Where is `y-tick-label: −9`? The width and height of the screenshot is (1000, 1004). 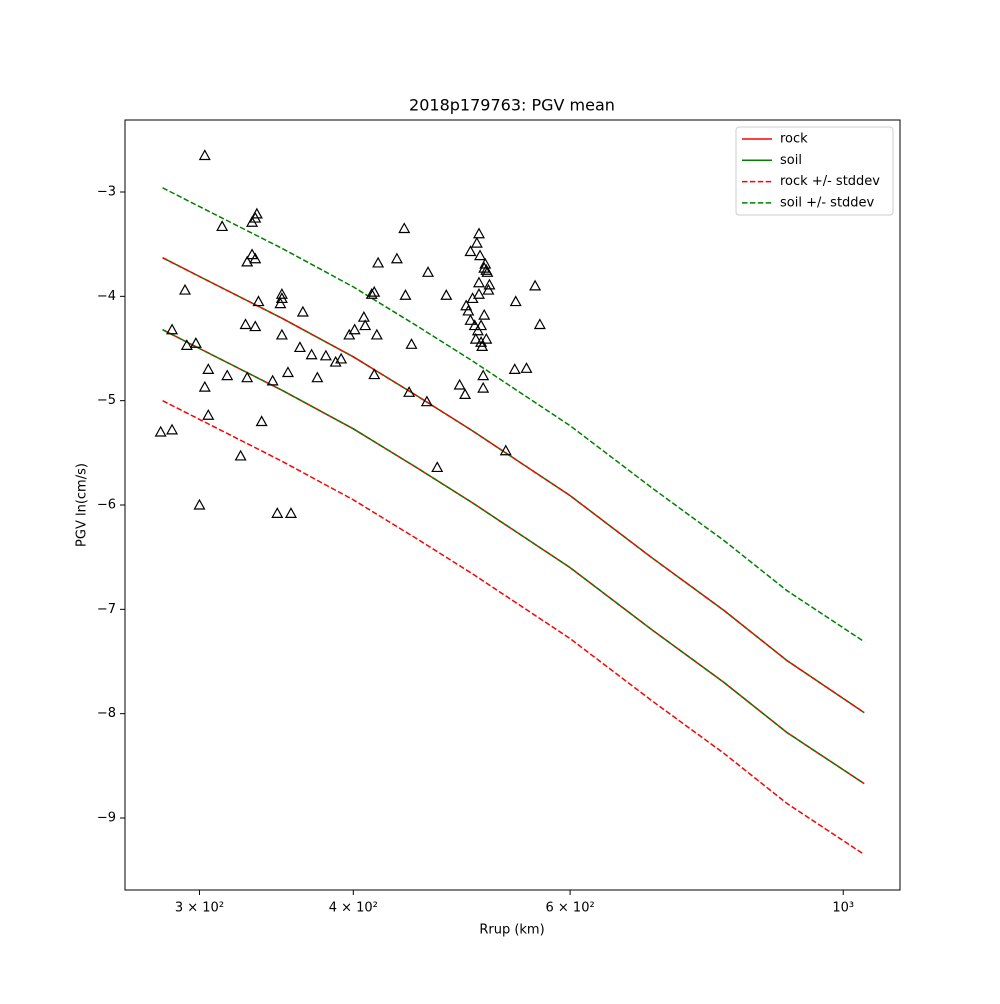 y-tick-label: −9 is located at coordinates (106, 818).